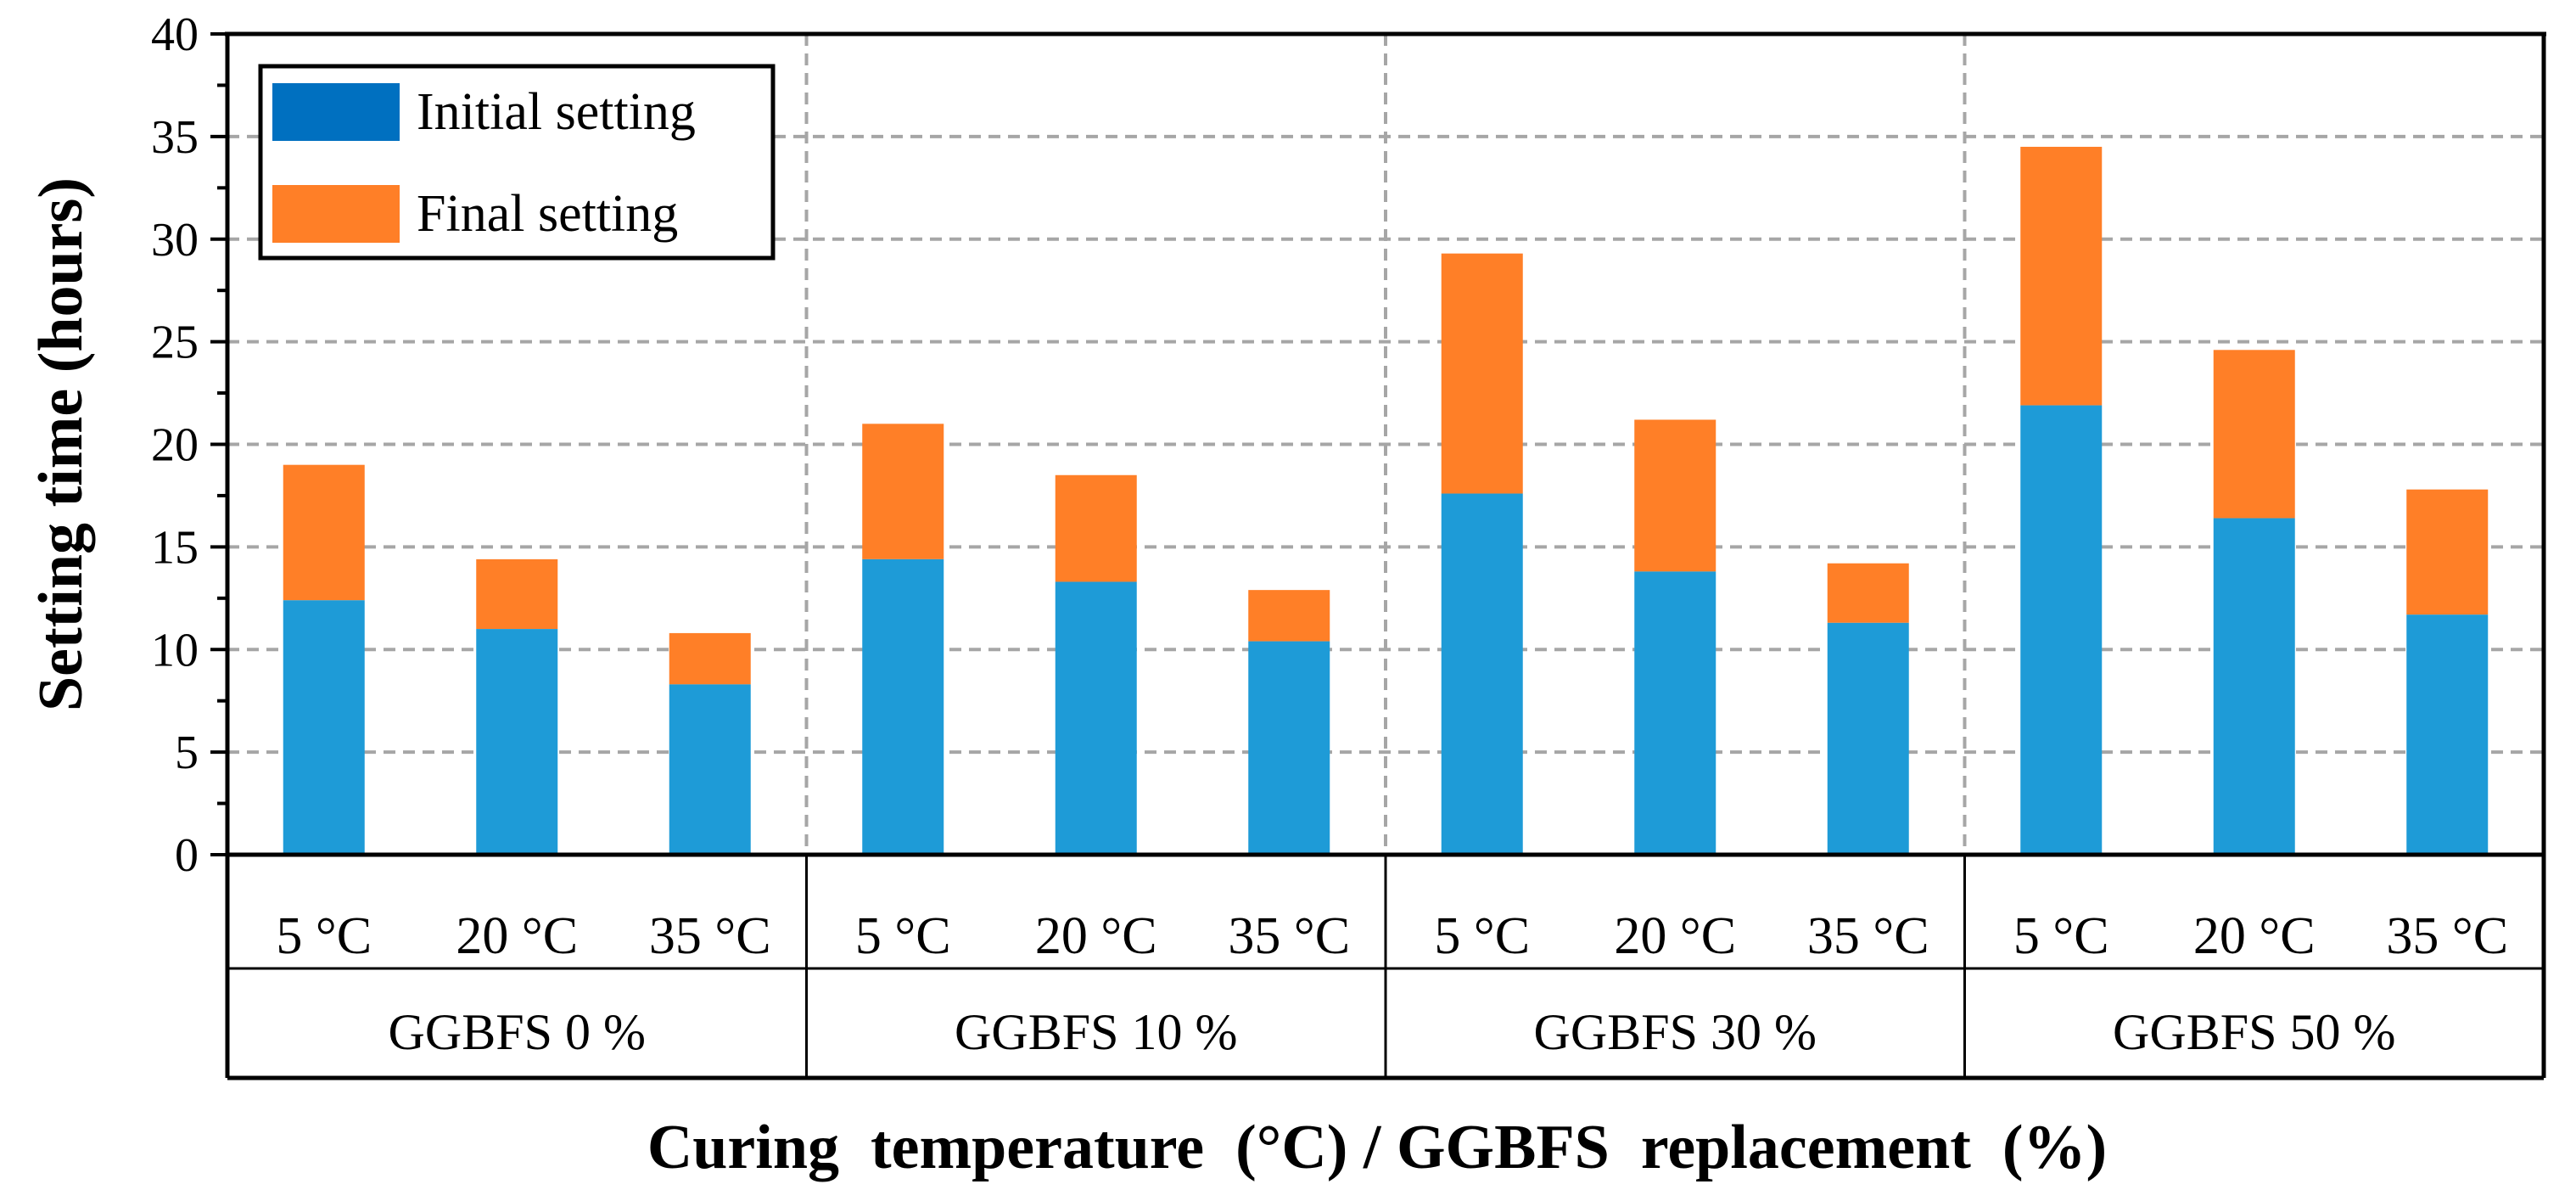 This screenshot has height=1201, width=2576. I want to click on category-label-1: 5 °C, so click(324, 936).